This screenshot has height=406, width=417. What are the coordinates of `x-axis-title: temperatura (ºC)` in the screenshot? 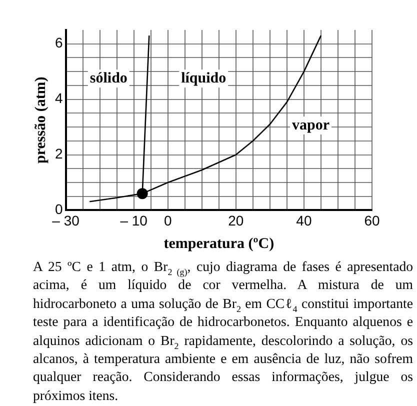 It's located at (219, 244).